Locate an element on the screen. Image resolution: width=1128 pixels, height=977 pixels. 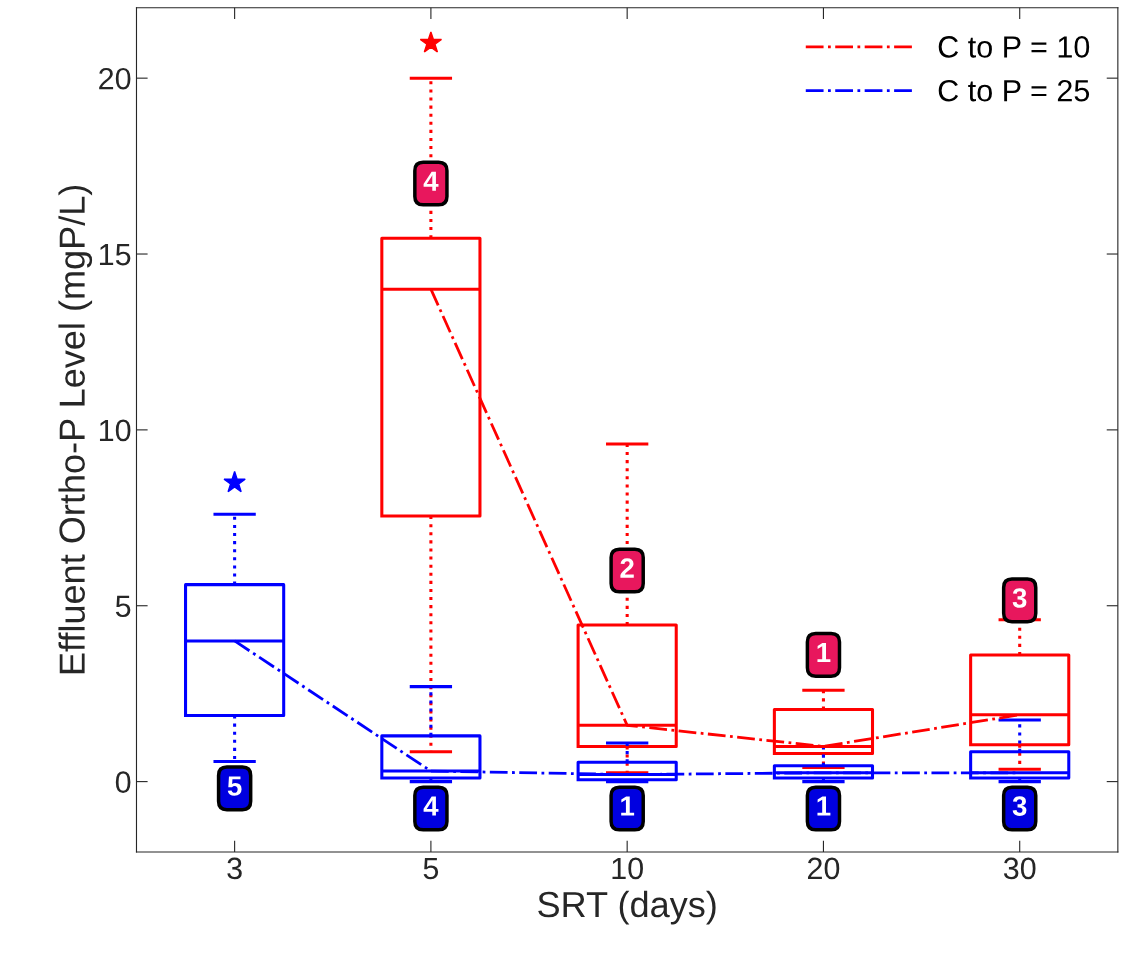
legend-label: C to P = 25 is located at coordinates (1014, 90).